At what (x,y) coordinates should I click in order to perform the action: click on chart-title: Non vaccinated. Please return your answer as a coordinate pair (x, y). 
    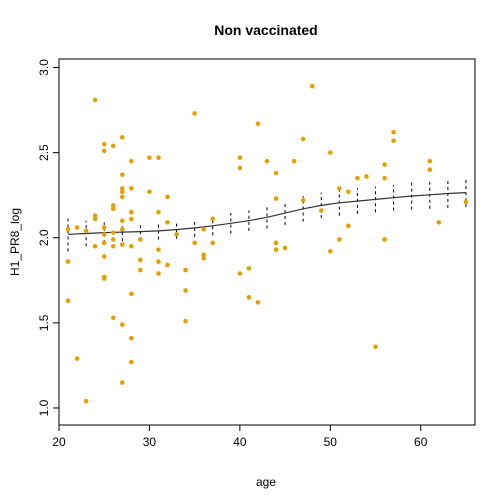
    Looking at the image, I should click on (265, 30).